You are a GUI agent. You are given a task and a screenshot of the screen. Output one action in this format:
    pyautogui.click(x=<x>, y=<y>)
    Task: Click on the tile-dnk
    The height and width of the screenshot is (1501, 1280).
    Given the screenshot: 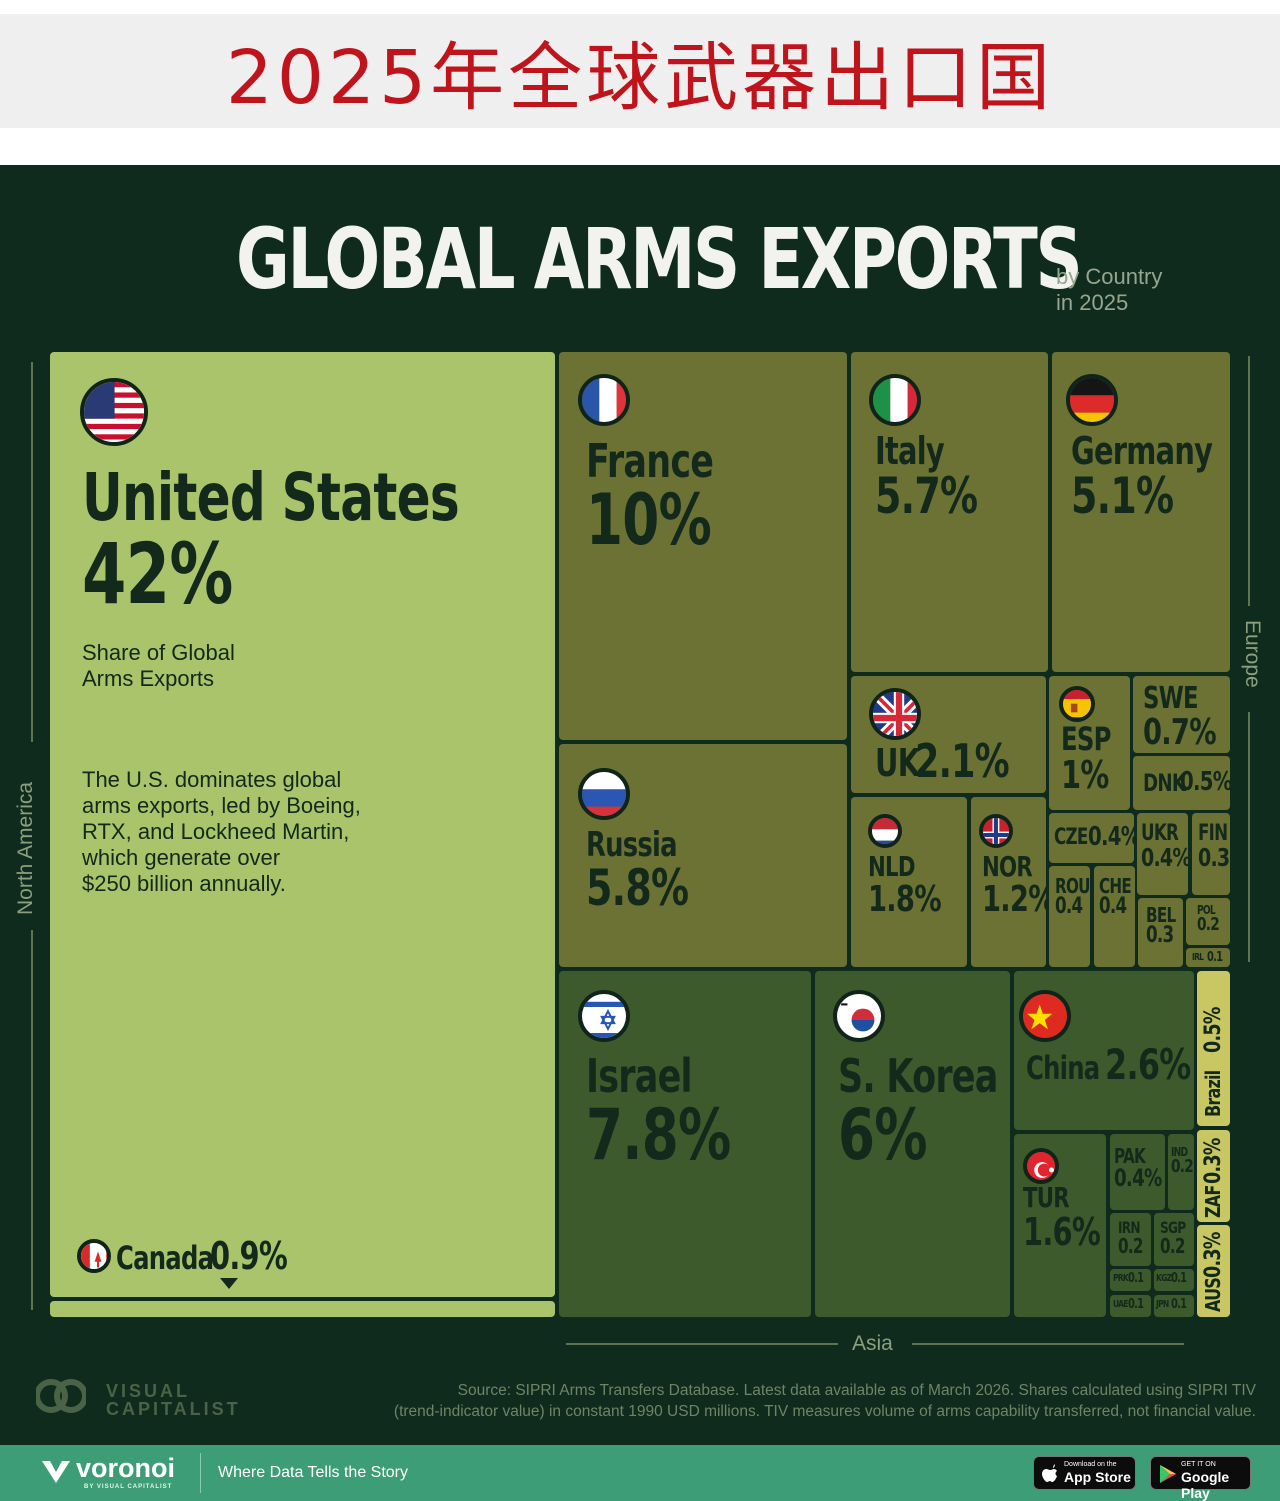 What is the action you would take?
    pyautogui.click(x=1181, y=783)
    